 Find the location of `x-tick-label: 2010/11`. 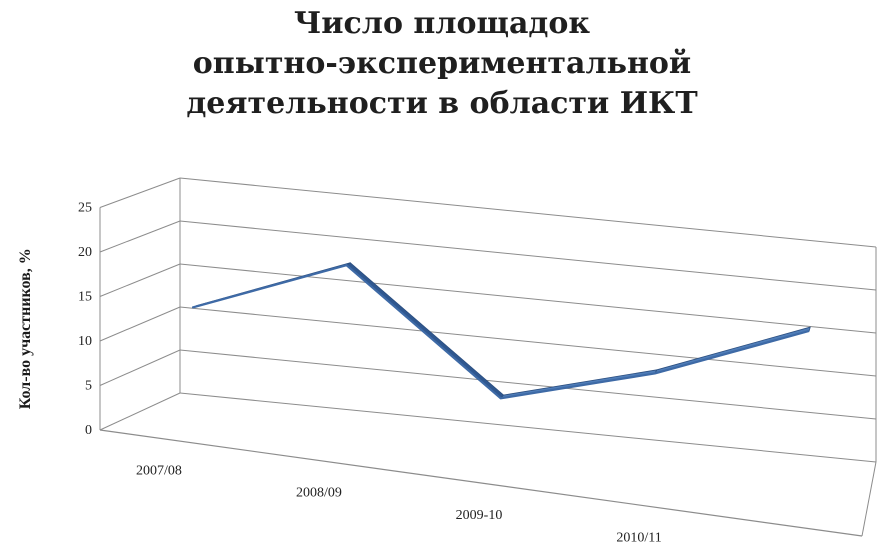

x-tick-label: 2010/11 is located at coordinates (638, 537).